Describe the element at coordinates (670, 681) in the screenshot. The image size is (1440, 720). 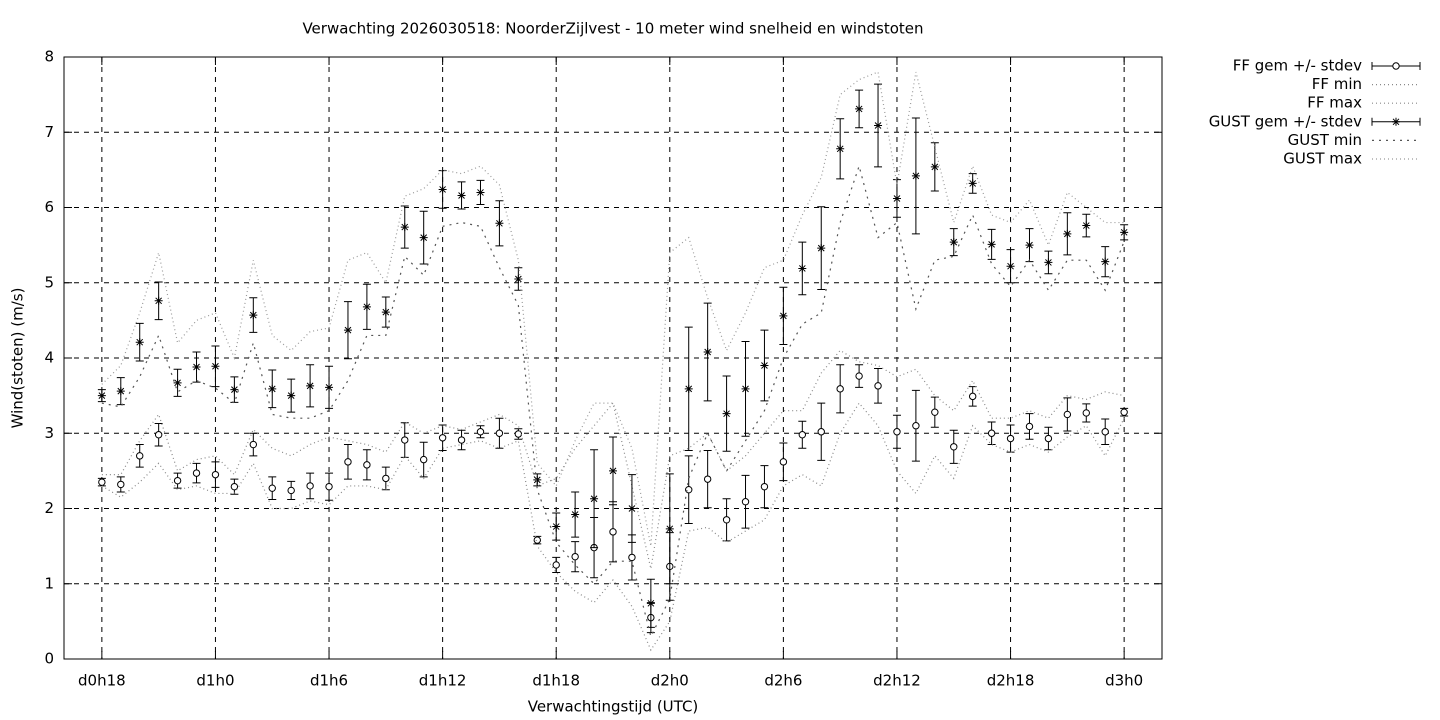
I see `x-tick-label: d2h0` at that location.